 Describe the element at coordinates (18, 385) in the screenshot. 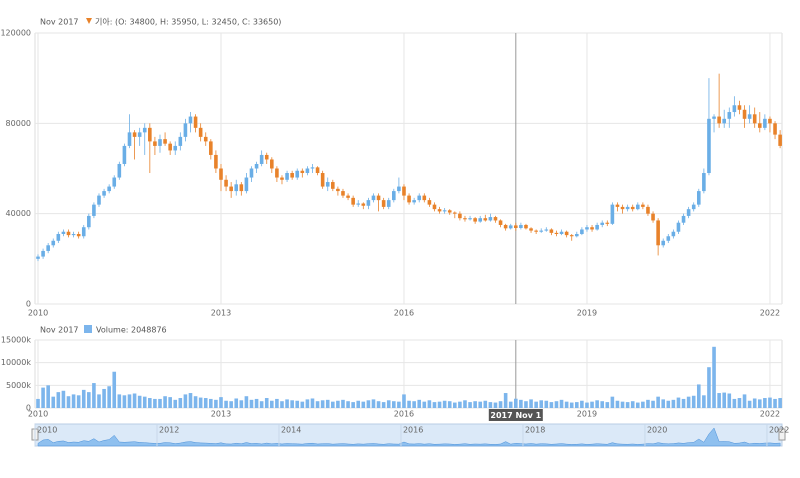

I see `volume-y-tick-label: 5000k` at that location.